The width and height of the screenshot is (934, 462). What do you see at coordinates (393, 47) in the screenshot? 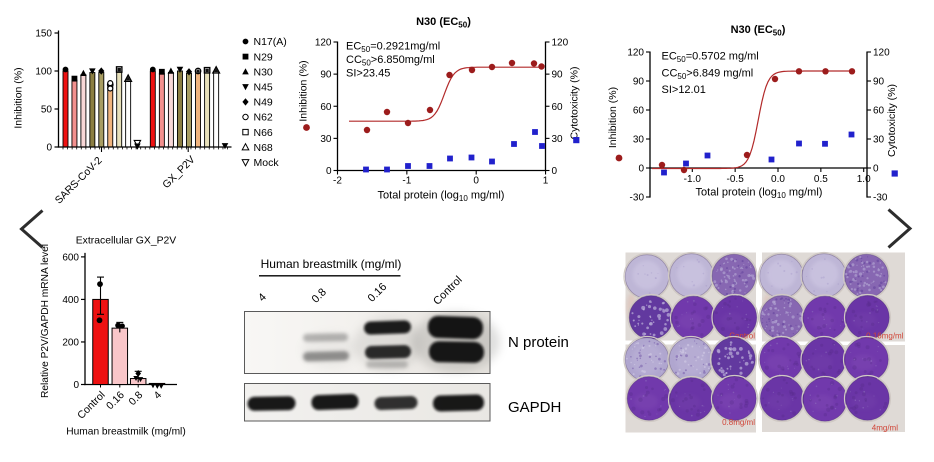
I see `svg-text: EC50=0.2921mg/ml` at bounding box center [393, 47].